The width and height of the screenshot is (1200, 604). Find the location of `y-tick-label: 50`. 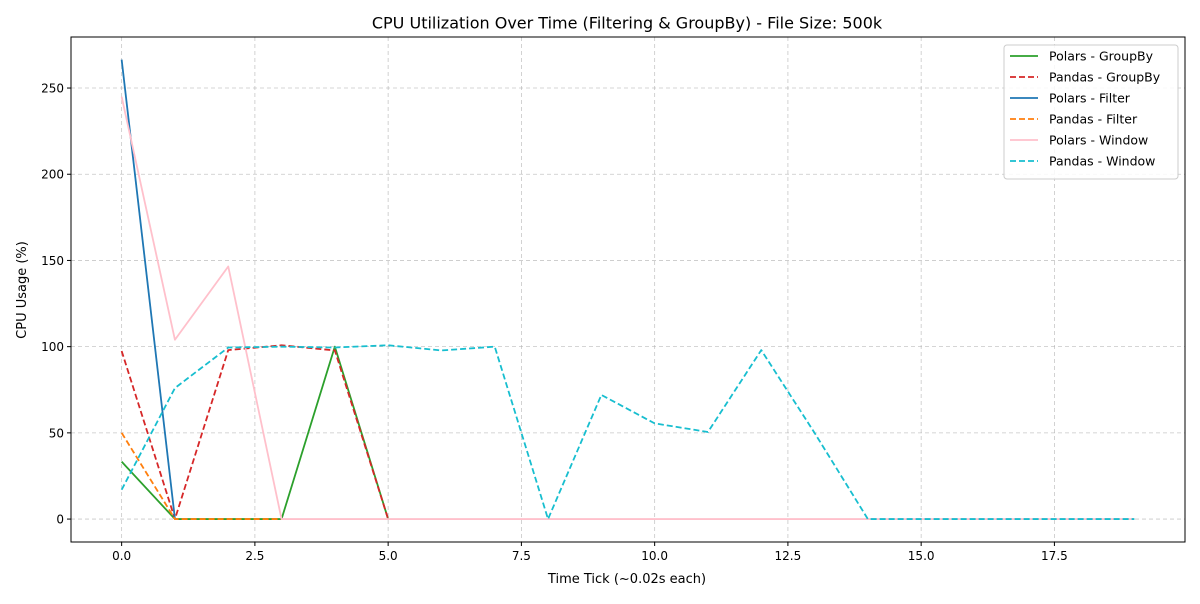

y-tick-label: 50 is located at coordinates (56, 433).